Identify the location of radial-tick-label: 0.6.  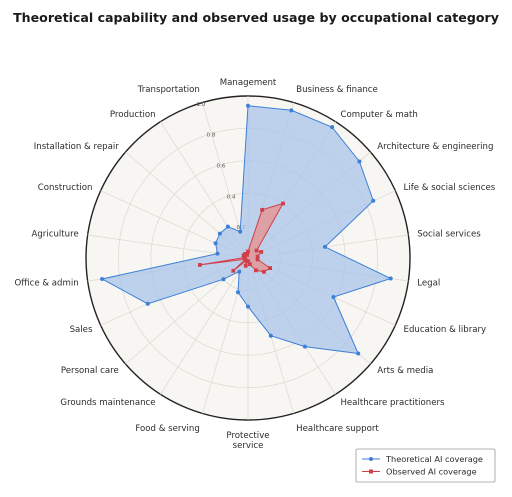
(221, 167).